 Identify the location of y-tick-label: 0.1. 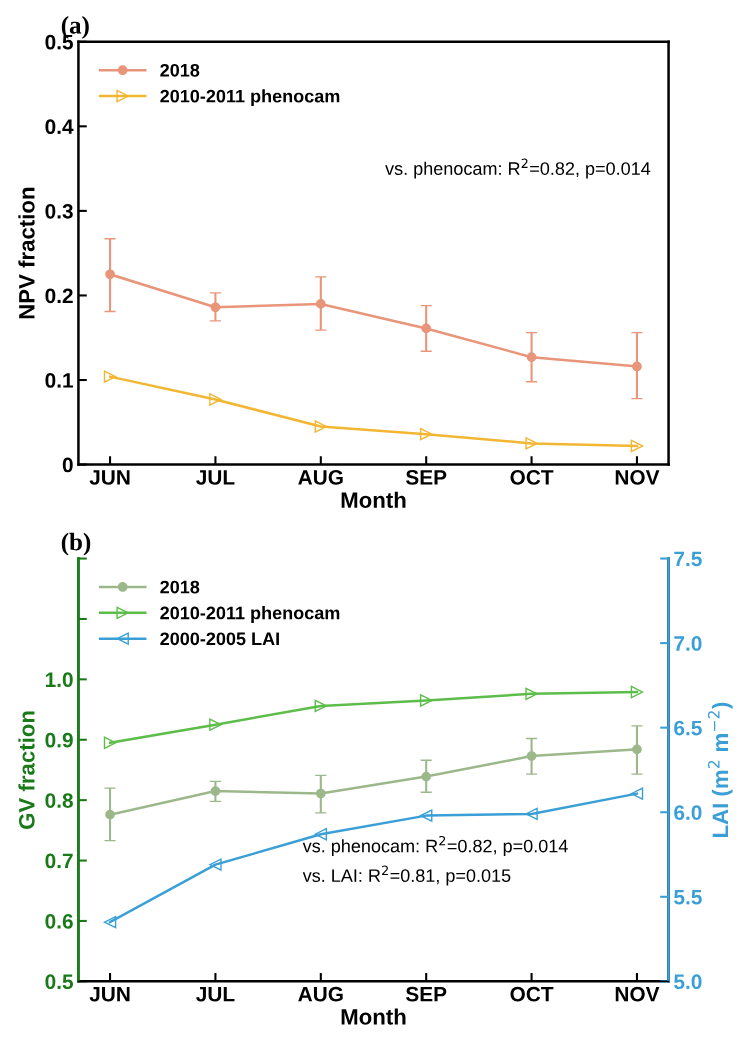
(59, 380).